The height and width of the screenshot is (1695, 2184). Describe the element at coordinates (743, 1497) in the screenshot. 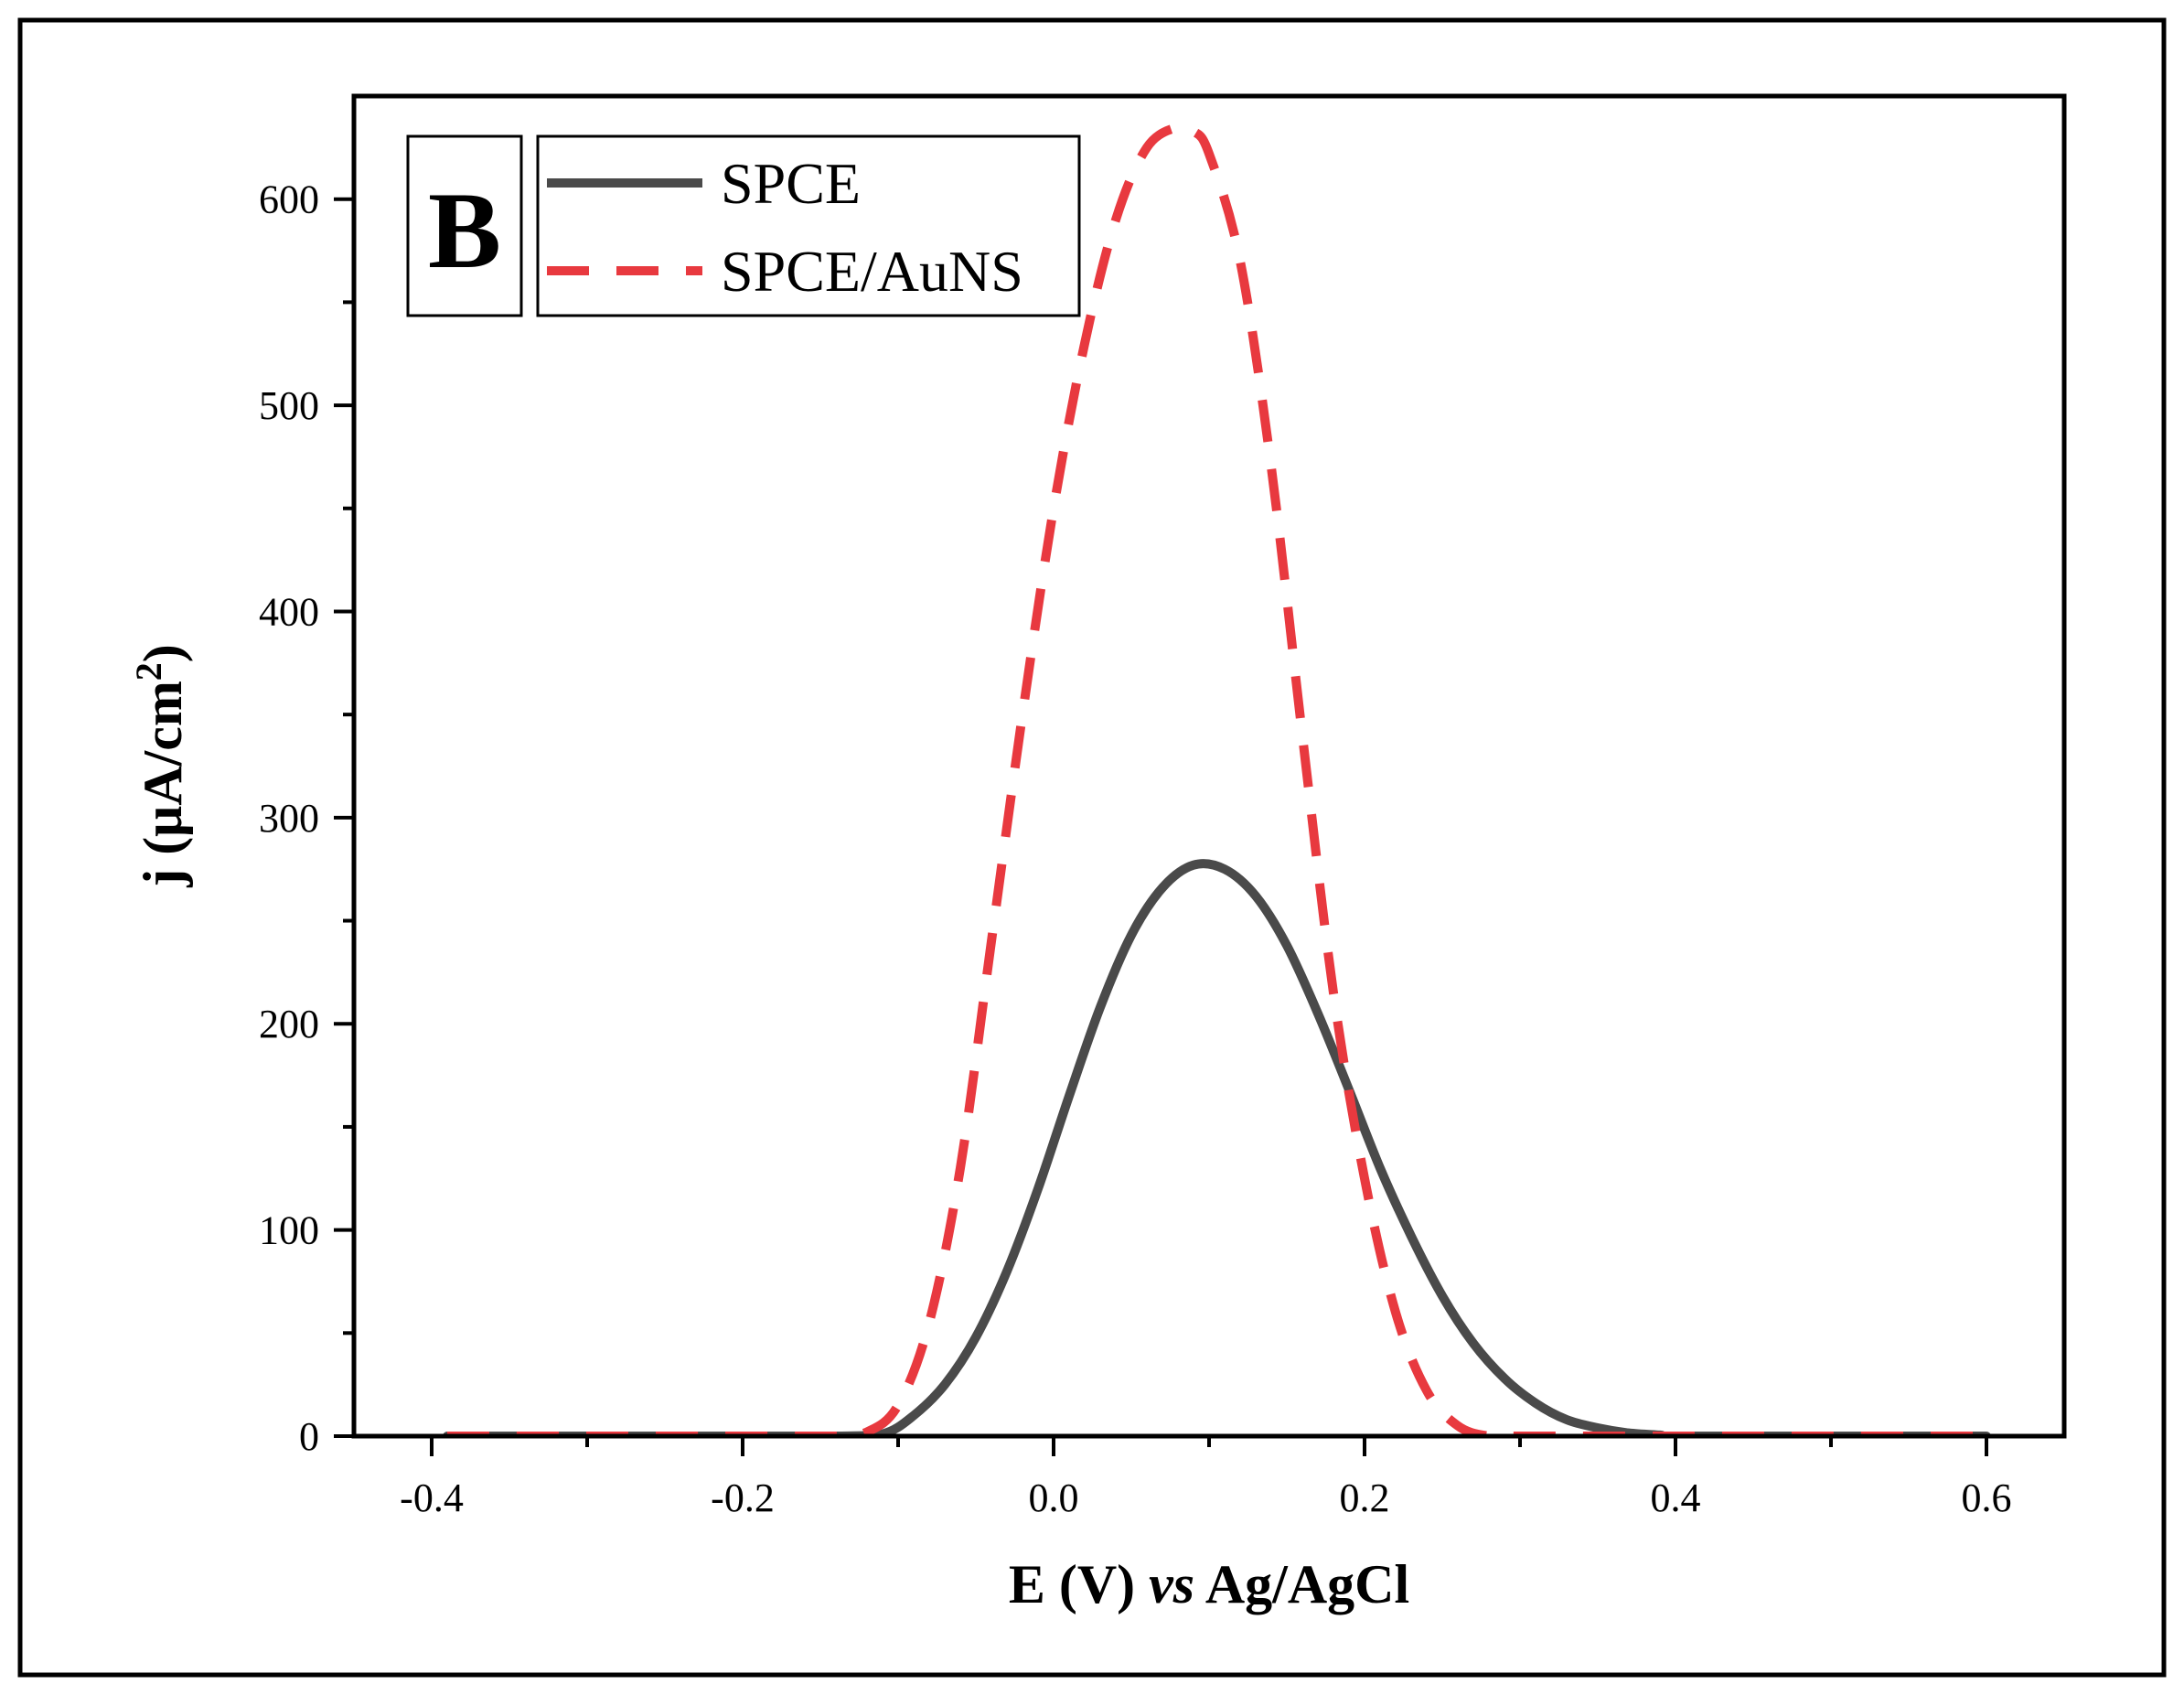

I see `x-tick-label: -0.2` at that location.